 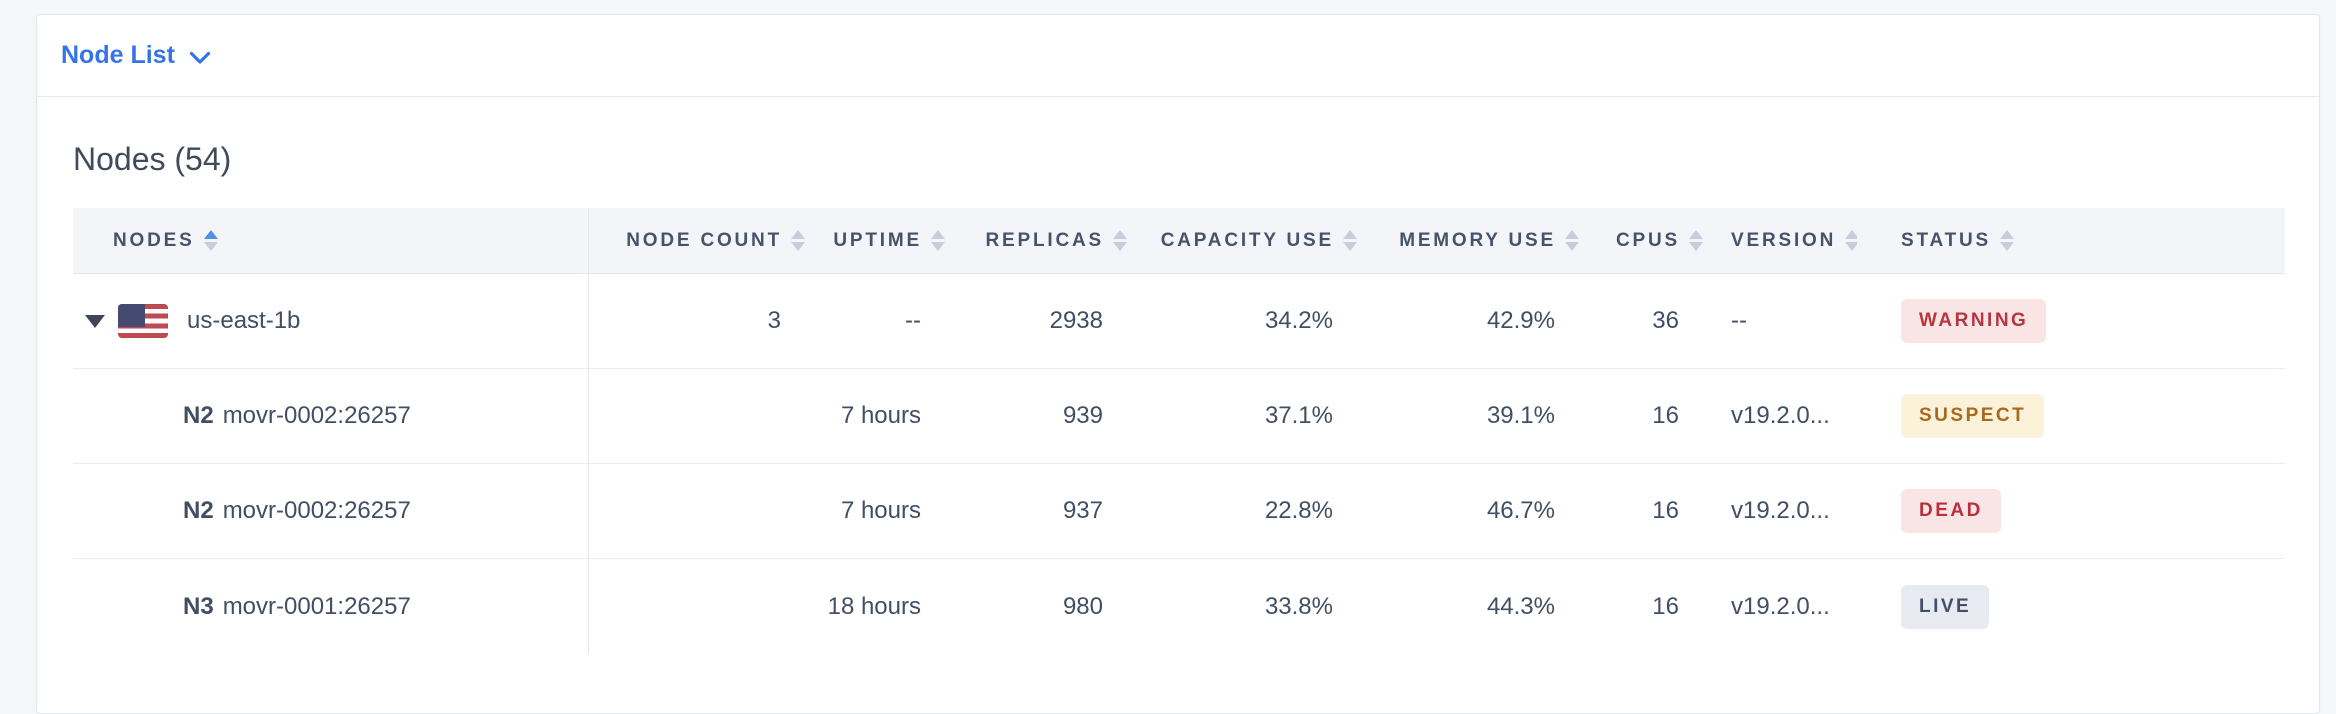 What do you see at coordinates (2071, 511) in the screenshot?
I see `status-cell: DEAD` at bounding box center [2071, 511].